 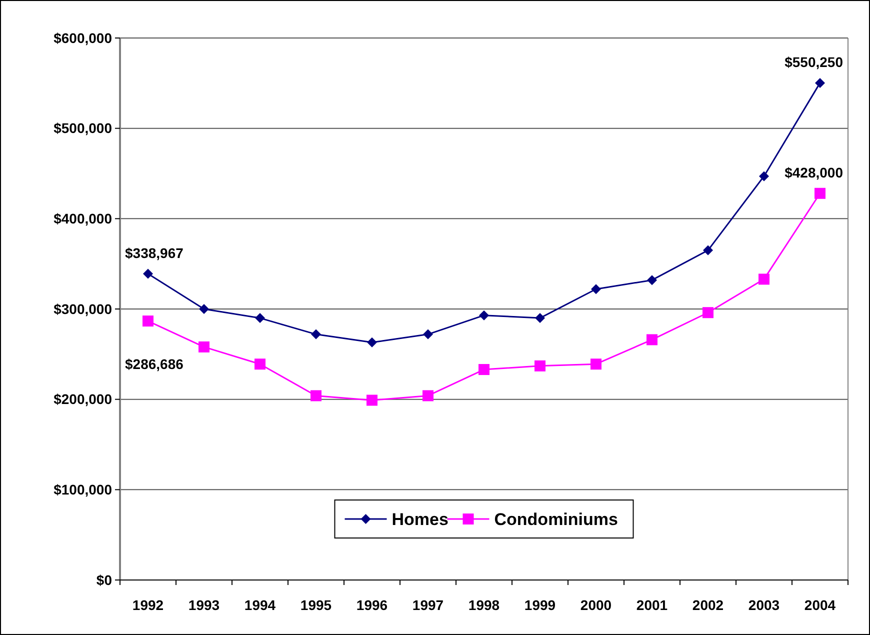 I want to click on y-tick-label: $0, so click(x=104, y=580).